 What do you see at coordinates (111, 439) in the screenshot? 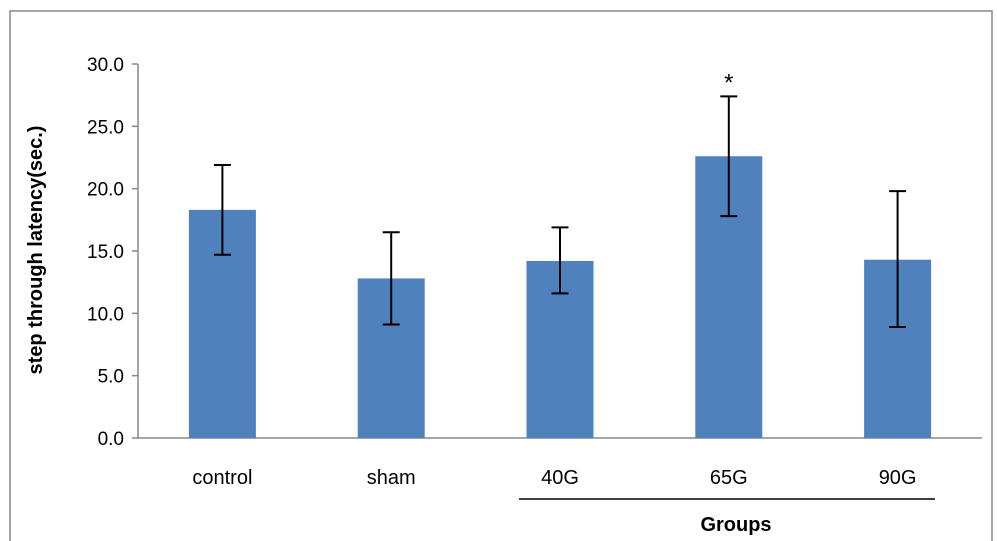
I see `y-tick-label: 0.0` at bounding box center [111, 439].